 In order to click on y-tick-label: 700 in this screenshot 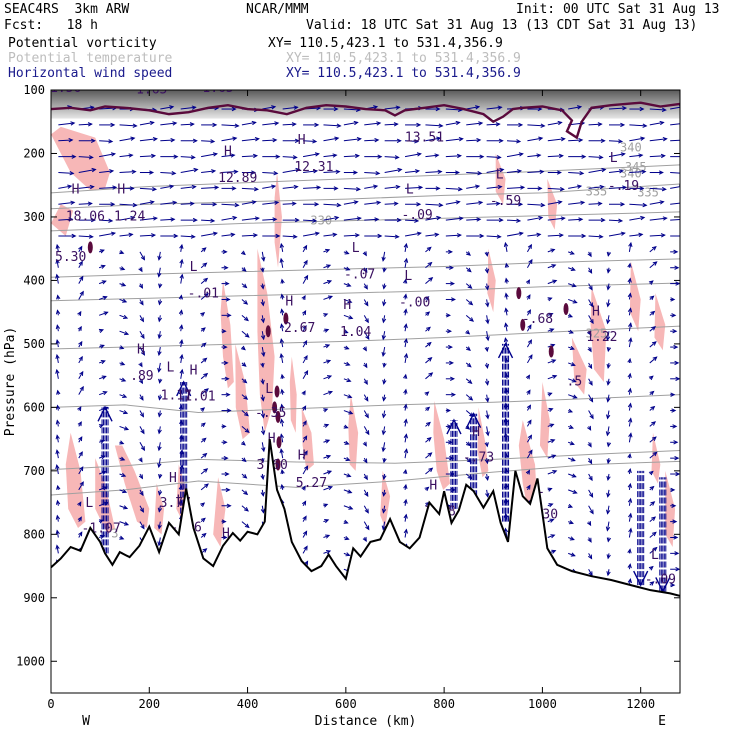, I will do `click(34, 471)`.